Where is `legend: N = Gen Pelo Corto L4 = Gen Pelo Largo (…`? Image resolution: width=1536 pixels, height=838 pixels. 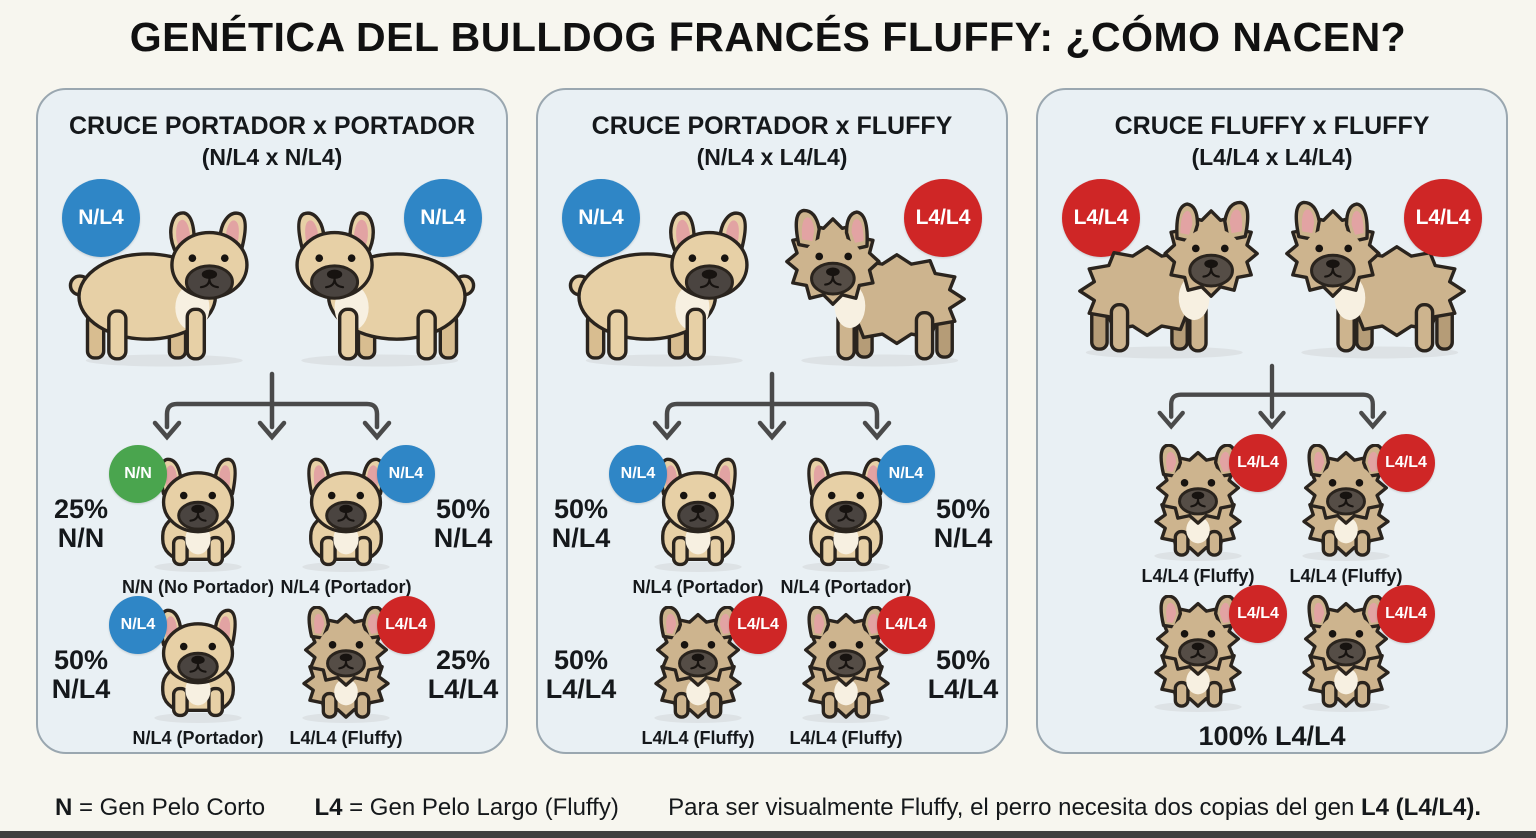 legend: N = Gen Pelo Corto L4 = Gen Pelo Largo (… is located at coordinates (768, 808).